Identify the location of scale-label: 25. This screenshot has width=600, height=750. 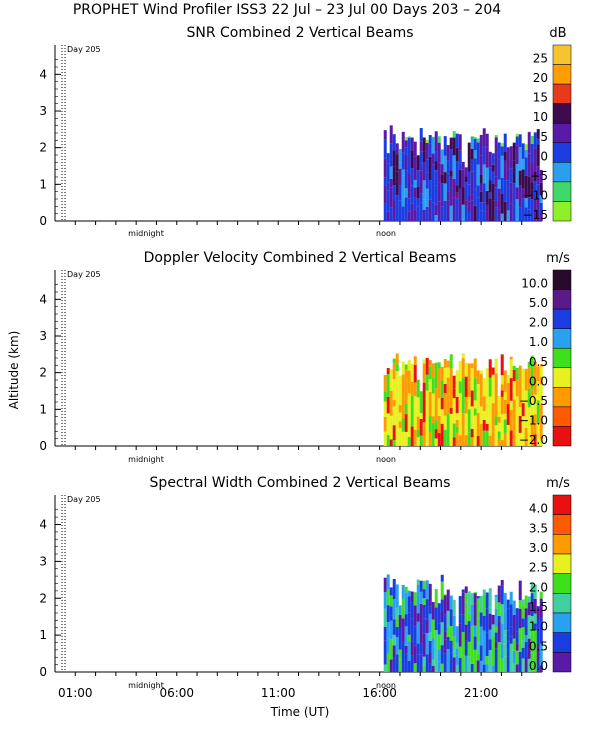
(540, 59).